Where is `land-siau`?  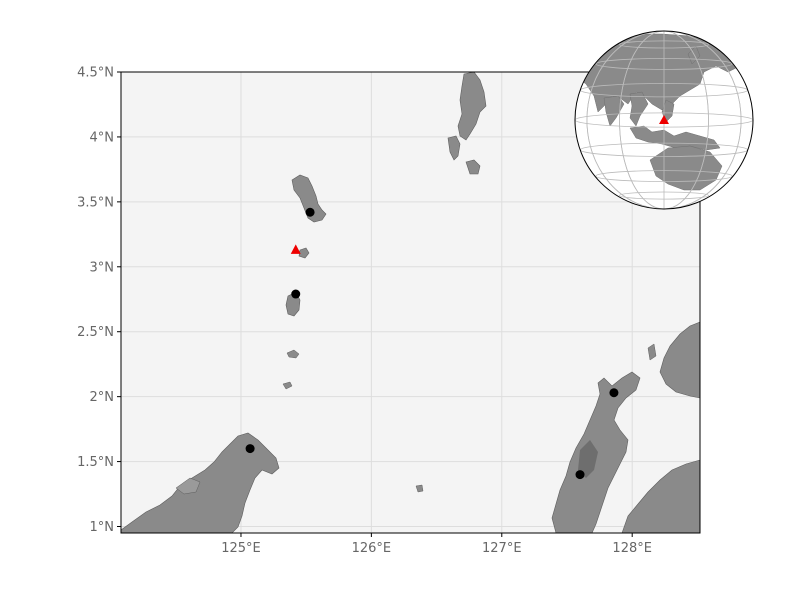 land-siau is located at coordinates (304, 253).